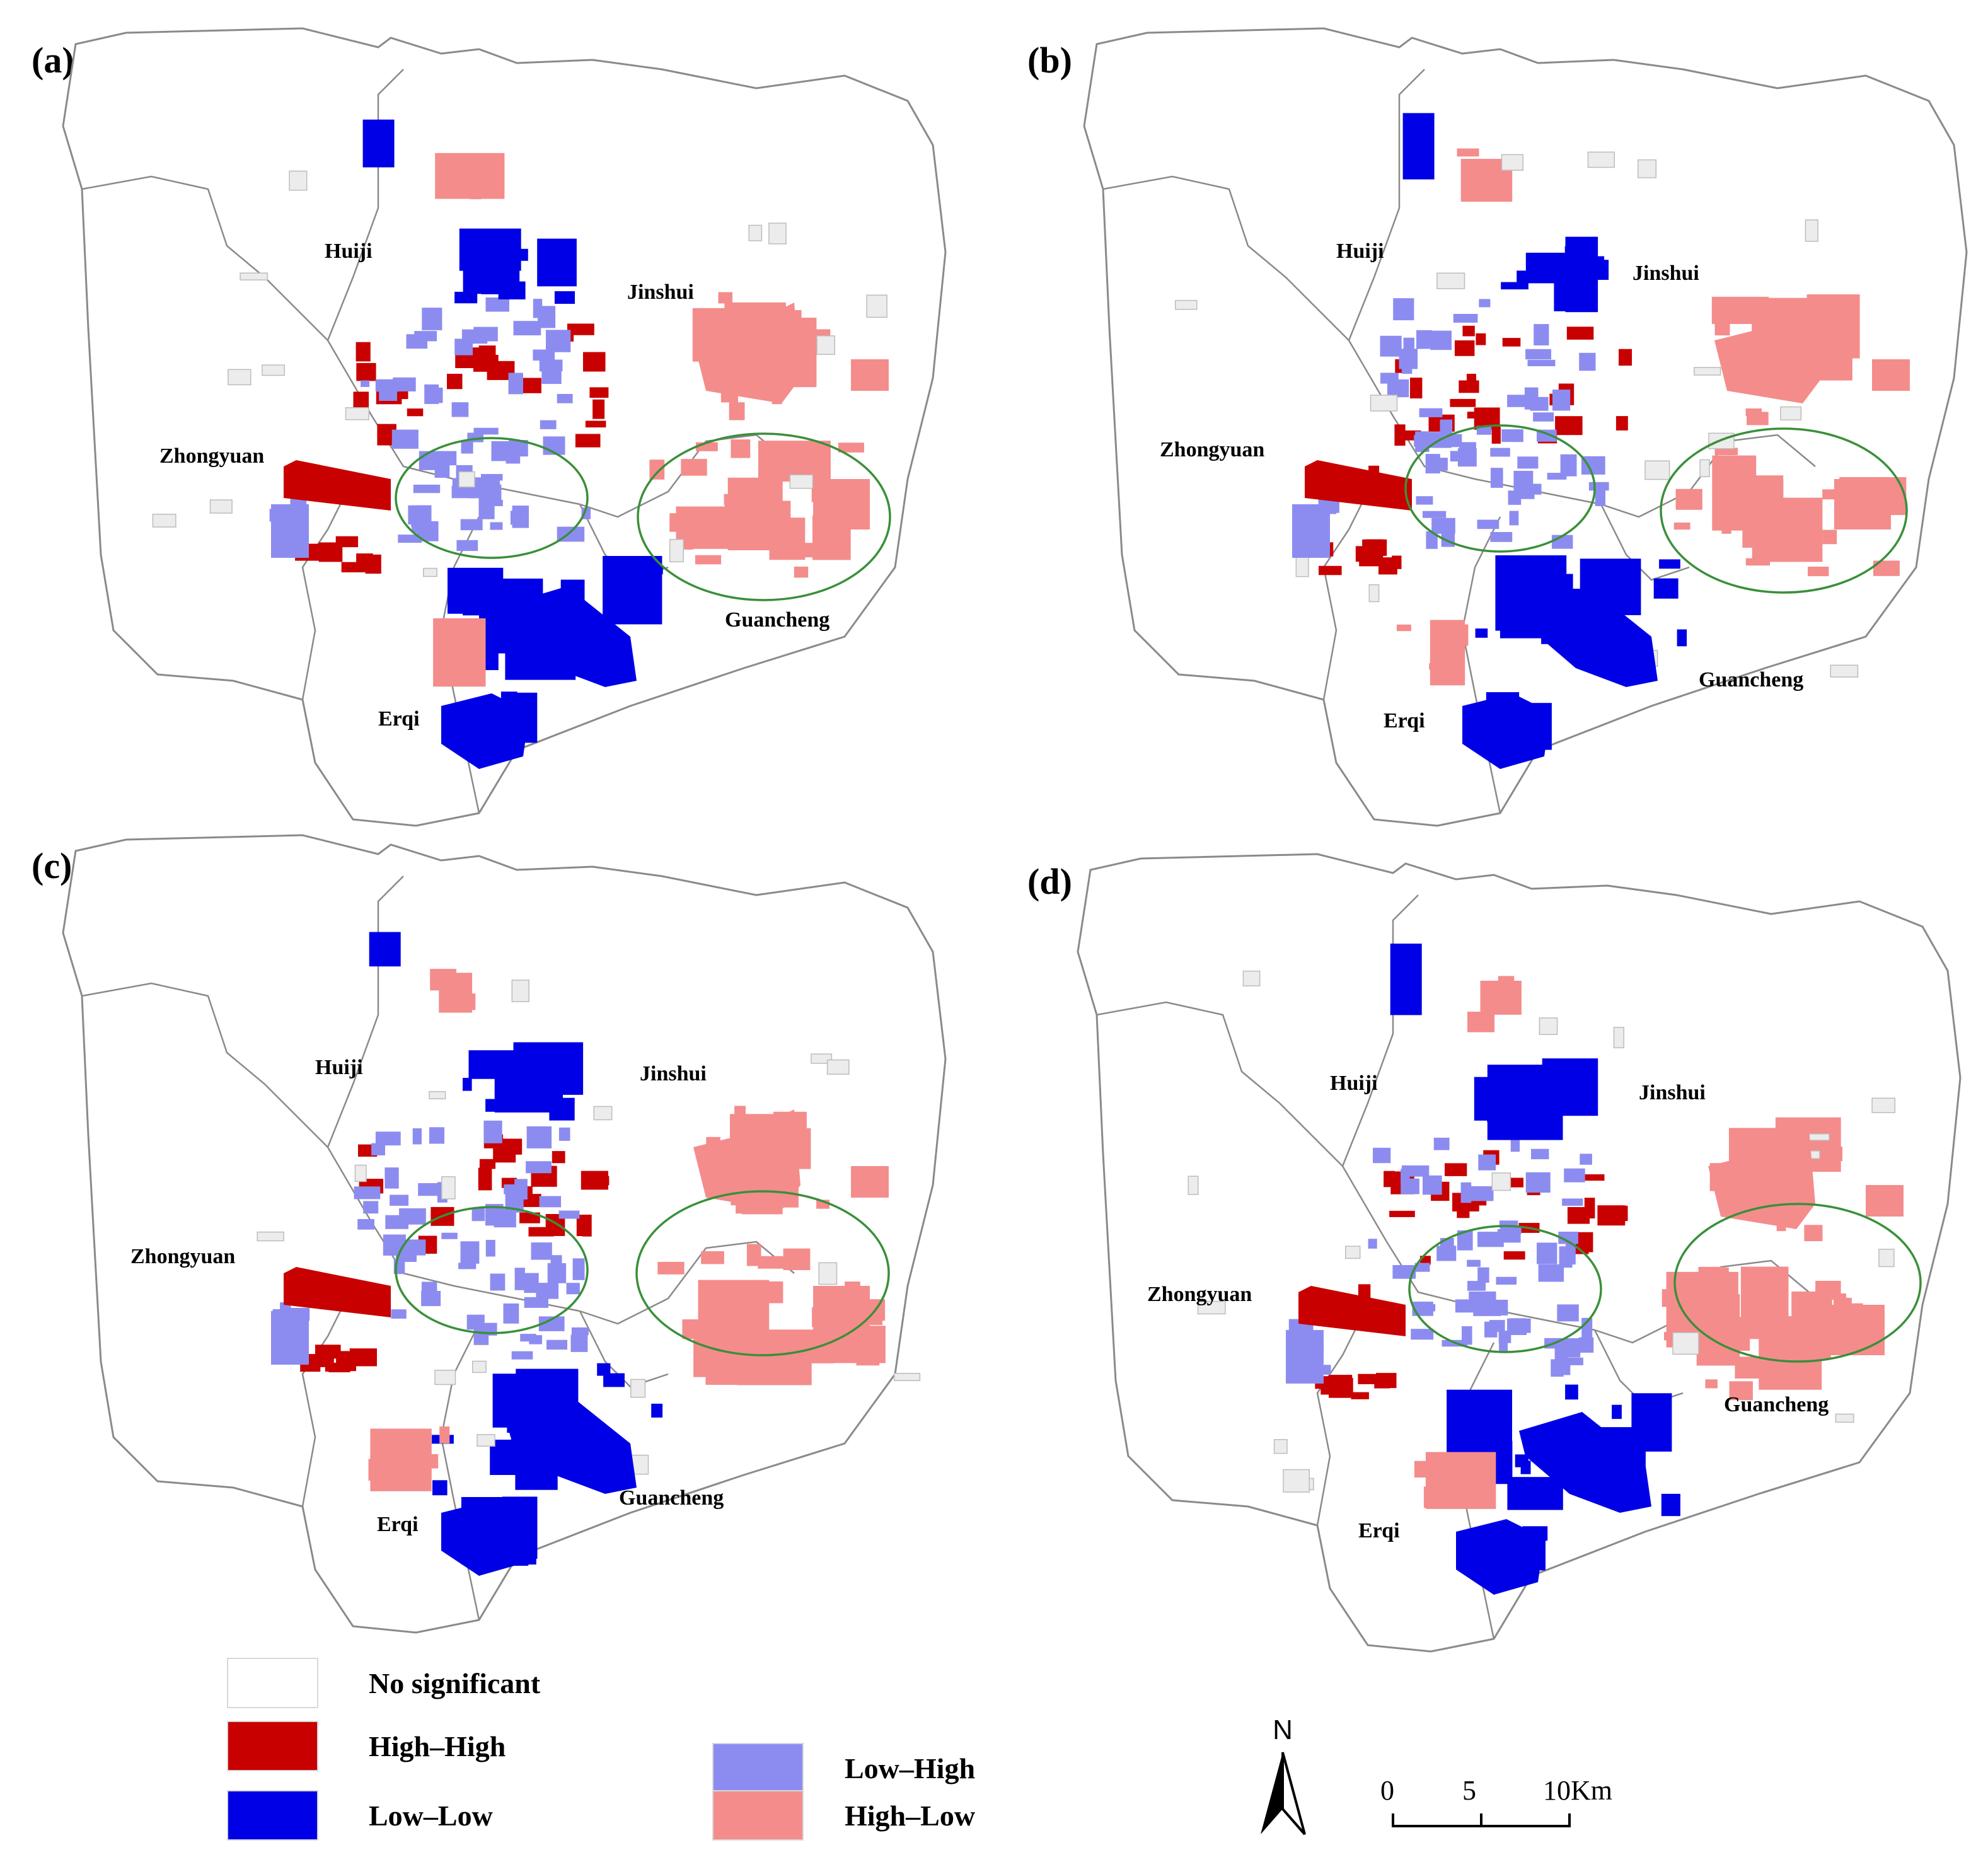 This screenshot has height=1862, width=1988. What do you see at coordinates (1049, 60) in the screenshot?
I see `panel-label: (b)` at bounding box center [1049, 60].